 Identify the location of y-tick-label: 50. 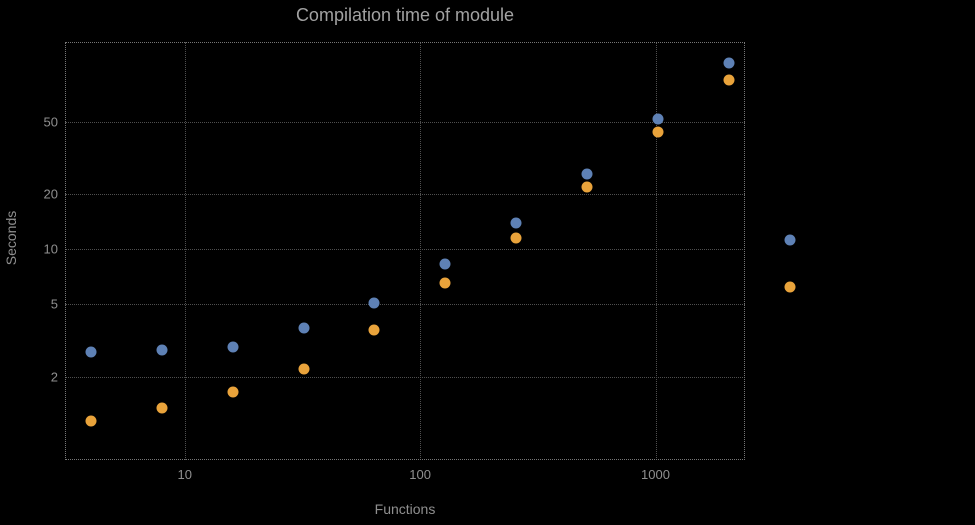
(50, 122).